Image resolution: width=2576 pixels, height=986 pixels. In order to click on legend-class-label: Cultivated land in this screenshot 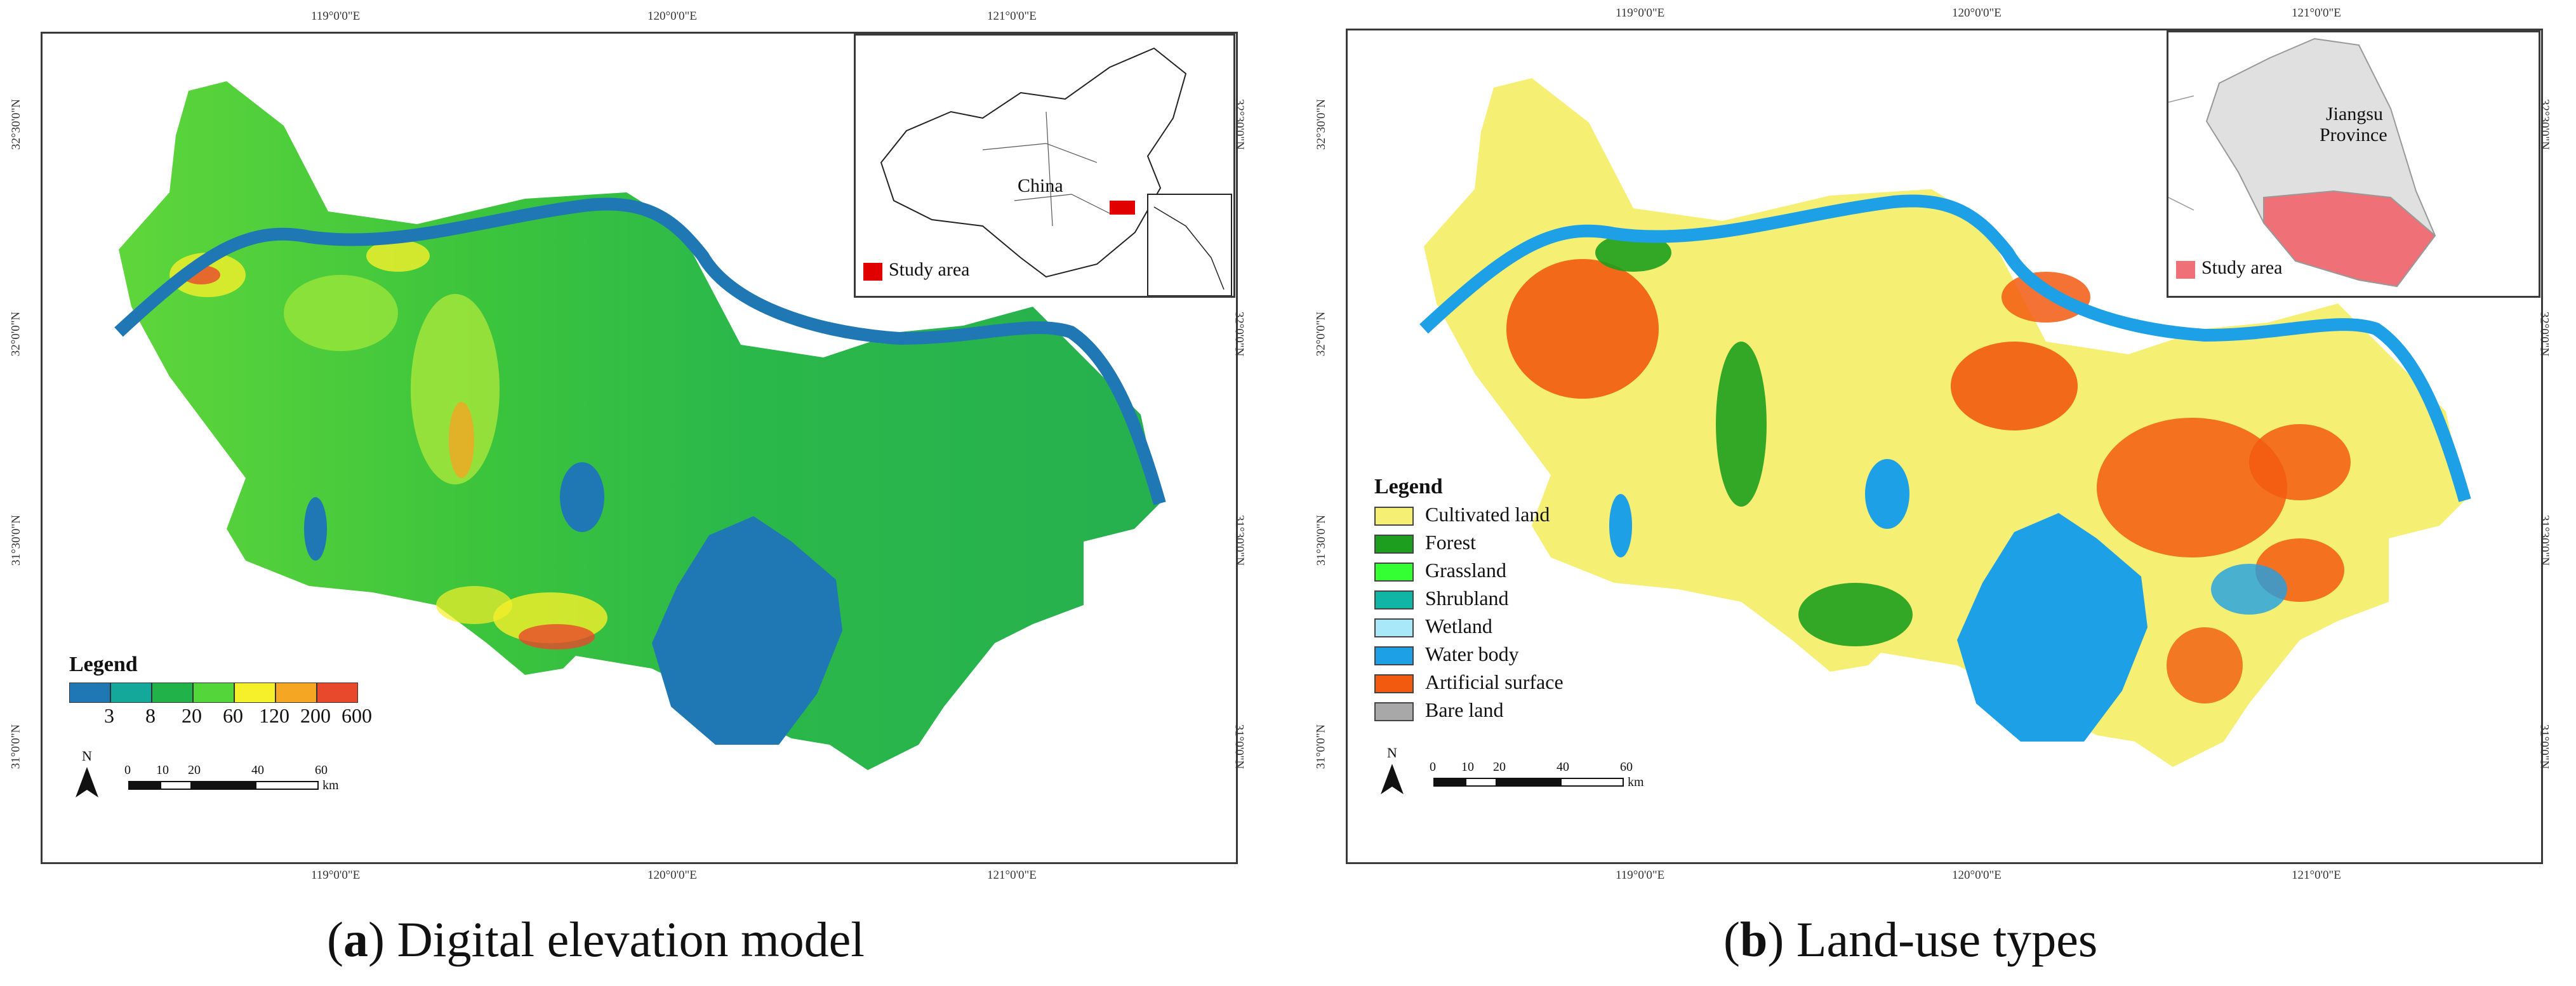, I will do `click(1487, 514)`.